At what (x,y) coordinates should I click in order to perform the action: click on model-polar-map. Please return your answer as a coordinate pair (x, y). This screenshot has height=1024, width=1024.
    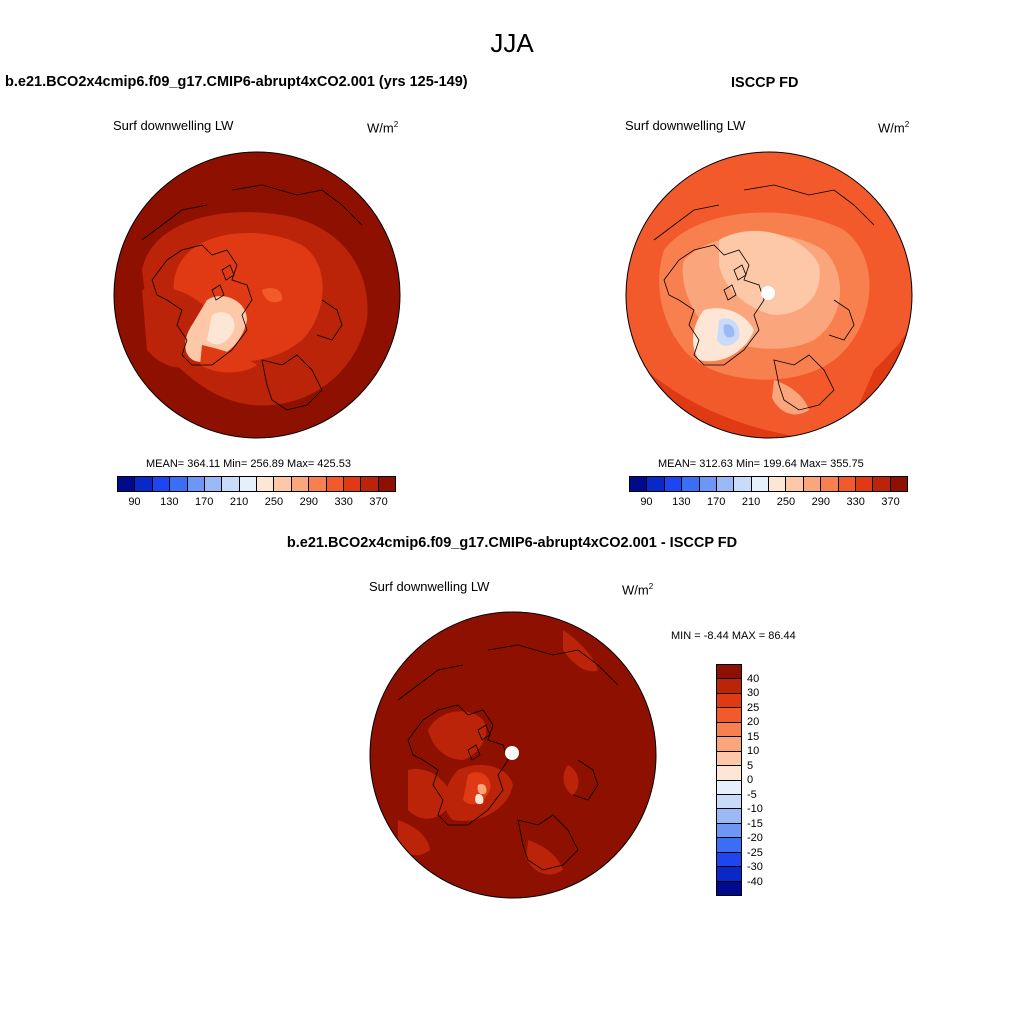
    Looking at the image, I should click on (257, 295).